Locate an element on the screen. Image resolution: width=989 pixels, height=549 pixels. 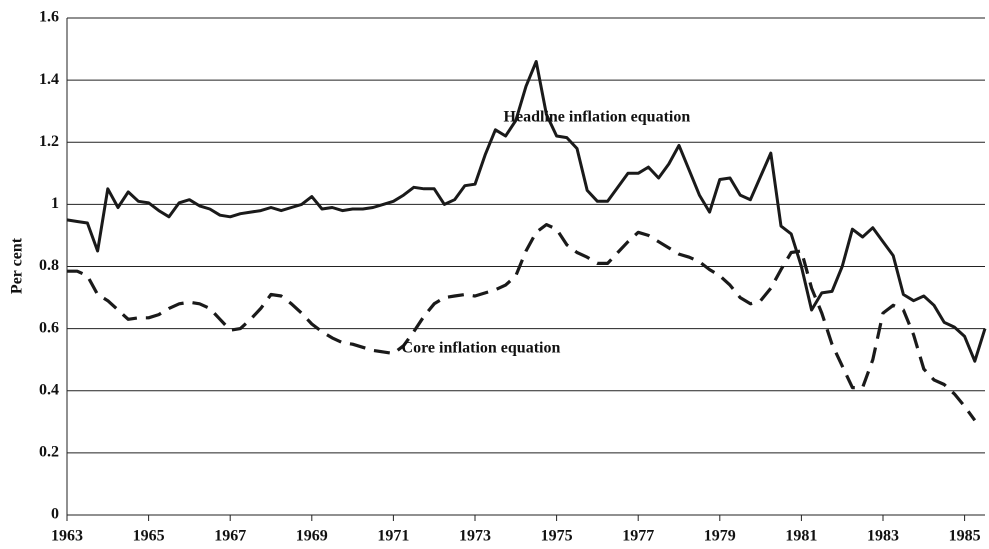
x-tick-label: 1973 is located at coordinates (475, 536).